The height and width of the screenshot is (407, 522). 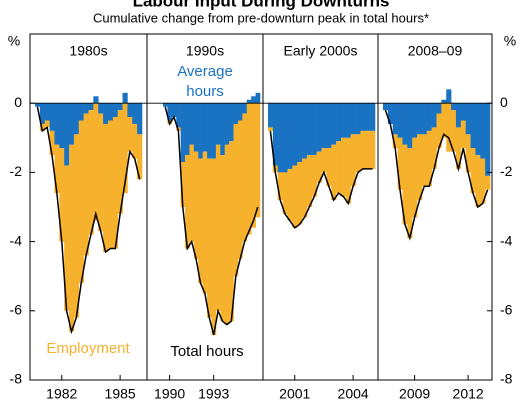 What do you see at coordinates (468, 394) in the screenshot?
I see `x-tick-label: 2012` at bounding box center [468, 394].